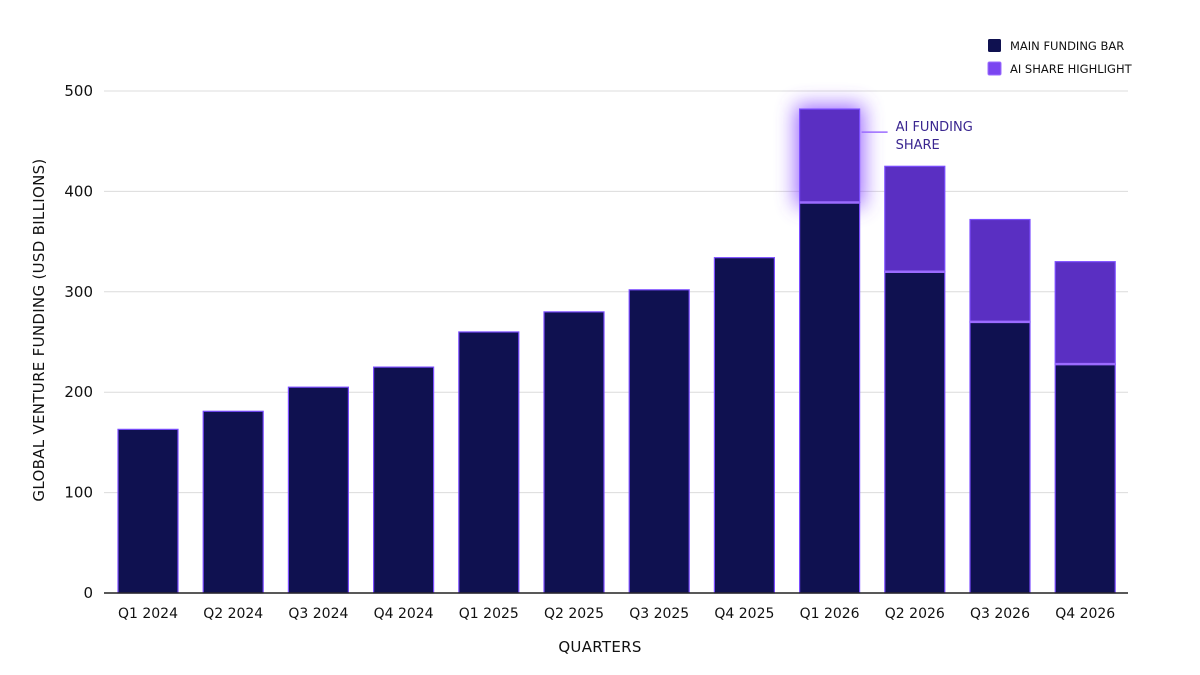 This screenshot has width=1200, height=675. What do you see at coordinates (994, 45) in the screenshot?
I see `legend-swatch-main` at bounding box center [994, 45].